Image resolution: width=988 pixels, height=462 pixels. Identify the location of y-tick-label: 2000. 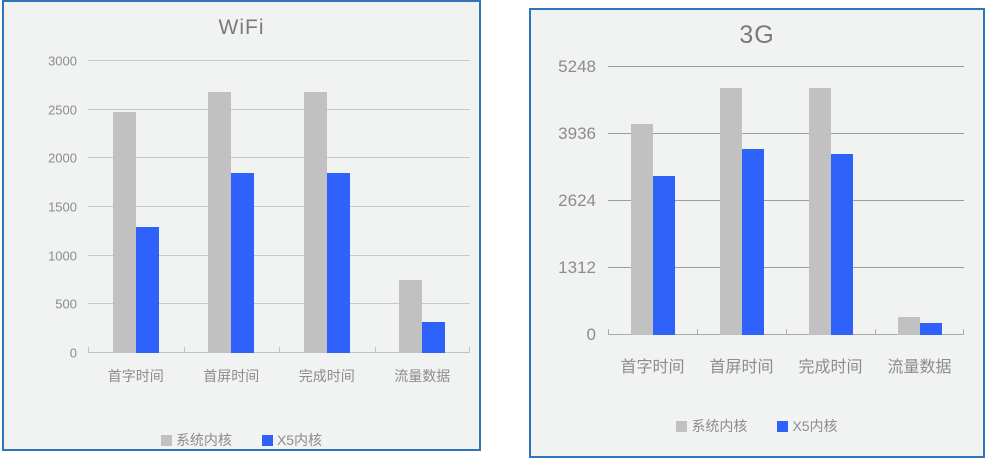
(62, 158).